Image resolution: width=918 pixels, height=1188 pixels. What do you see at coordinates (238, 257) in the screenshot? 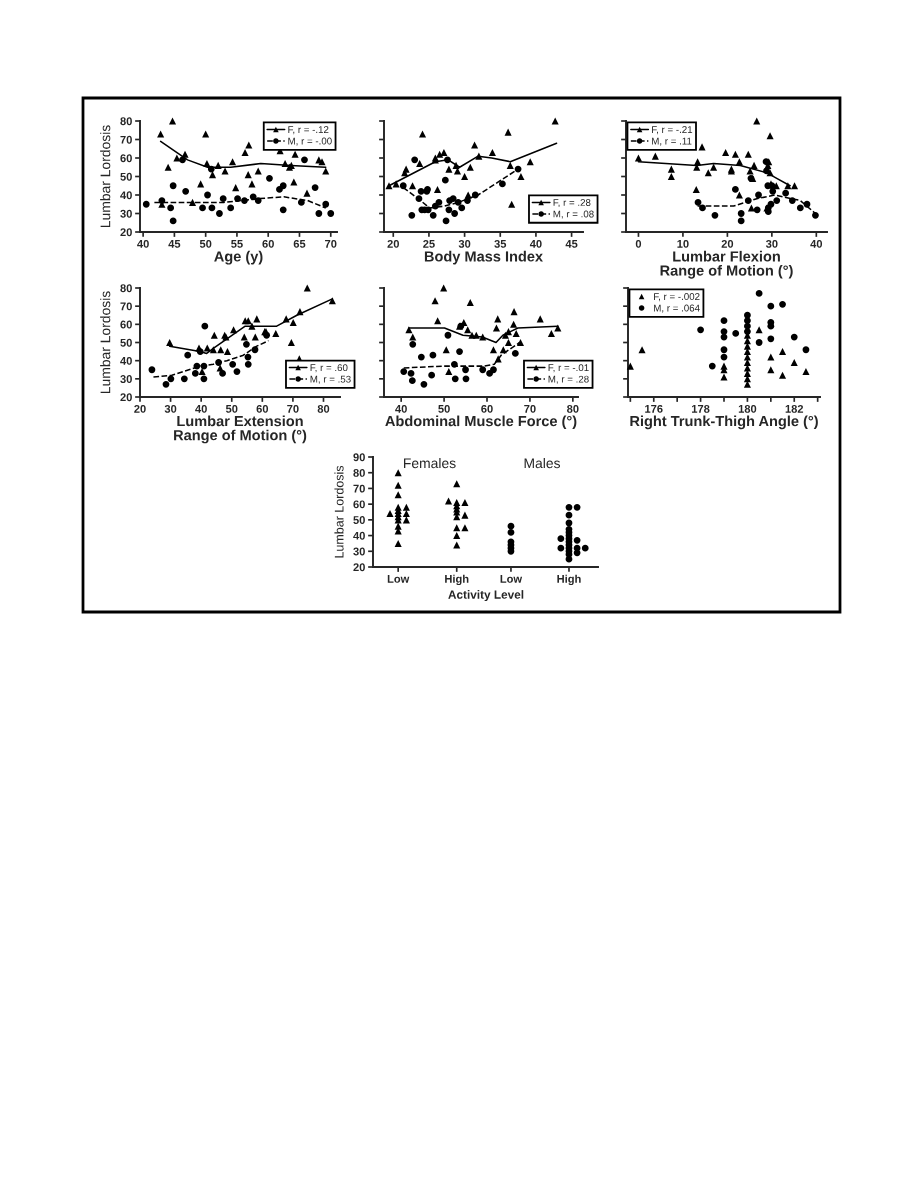
I see `x-axis-title: Age (y)` at bounding box center [238, 257].